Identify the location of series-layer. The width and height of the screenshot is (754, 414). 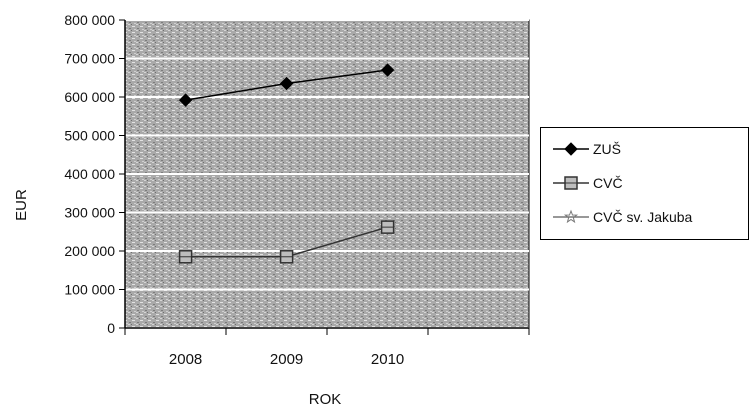
(286, 163).